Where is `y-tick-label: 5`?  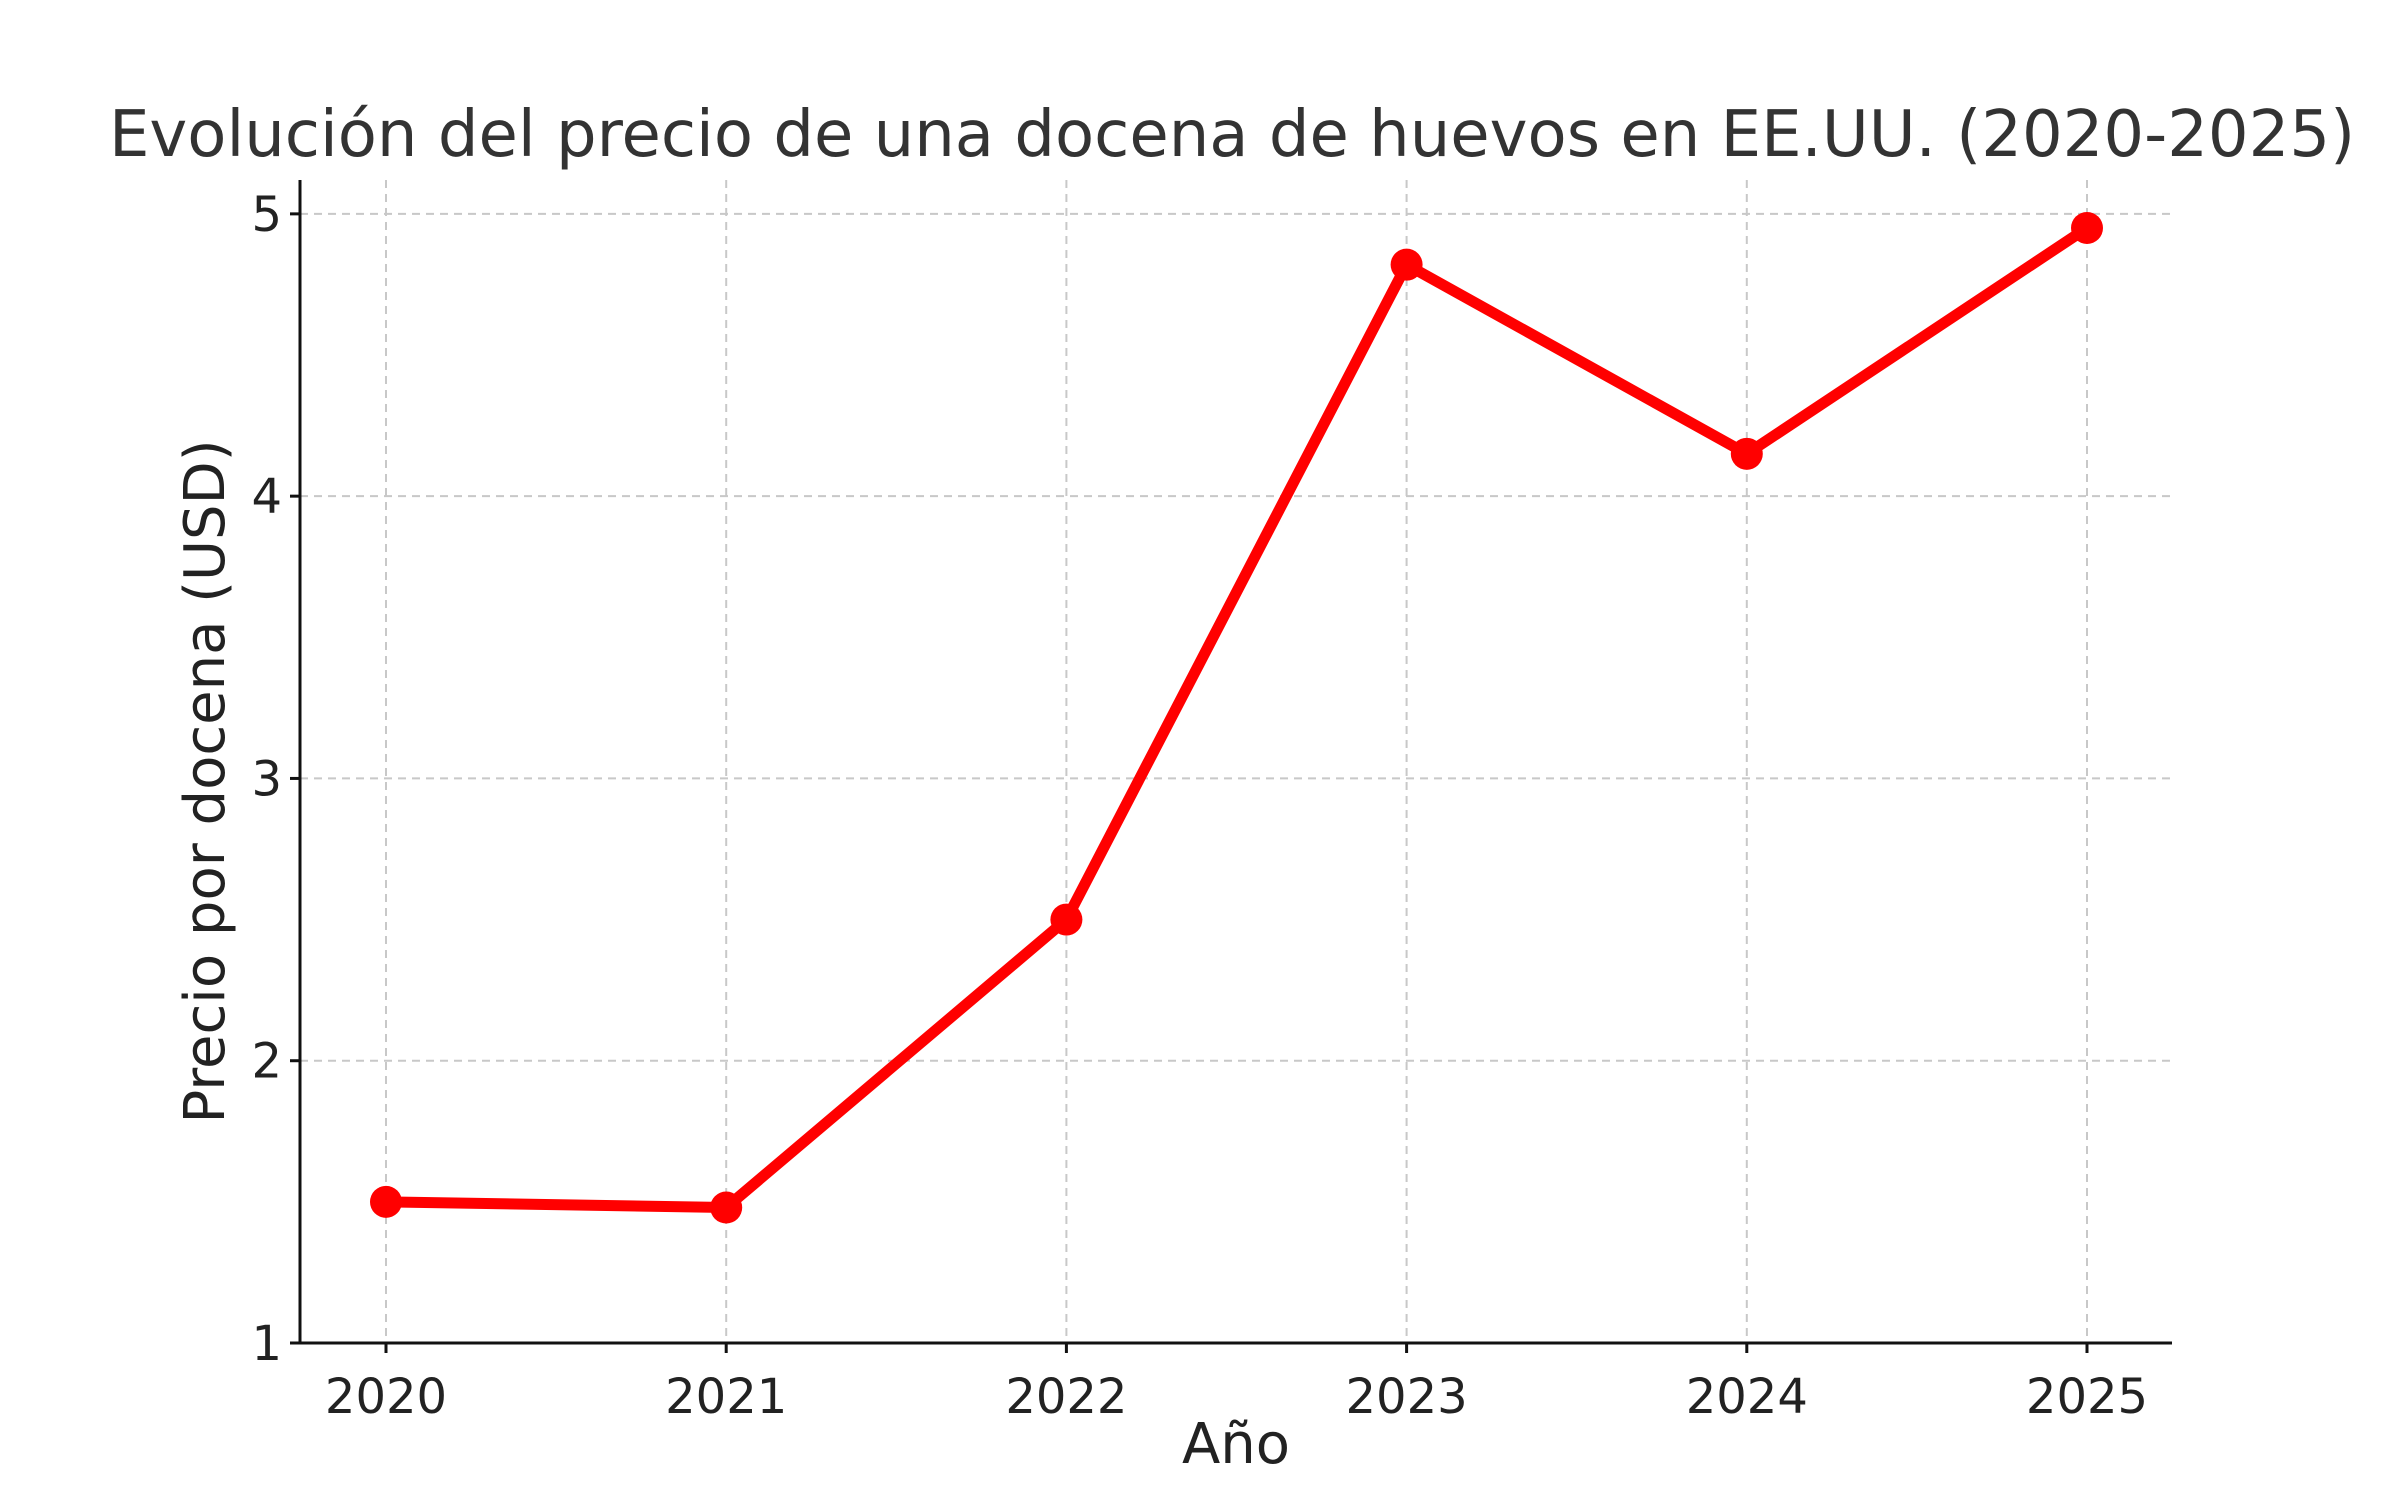
y-tick-label: 5 is located at coordinates (266, 215).